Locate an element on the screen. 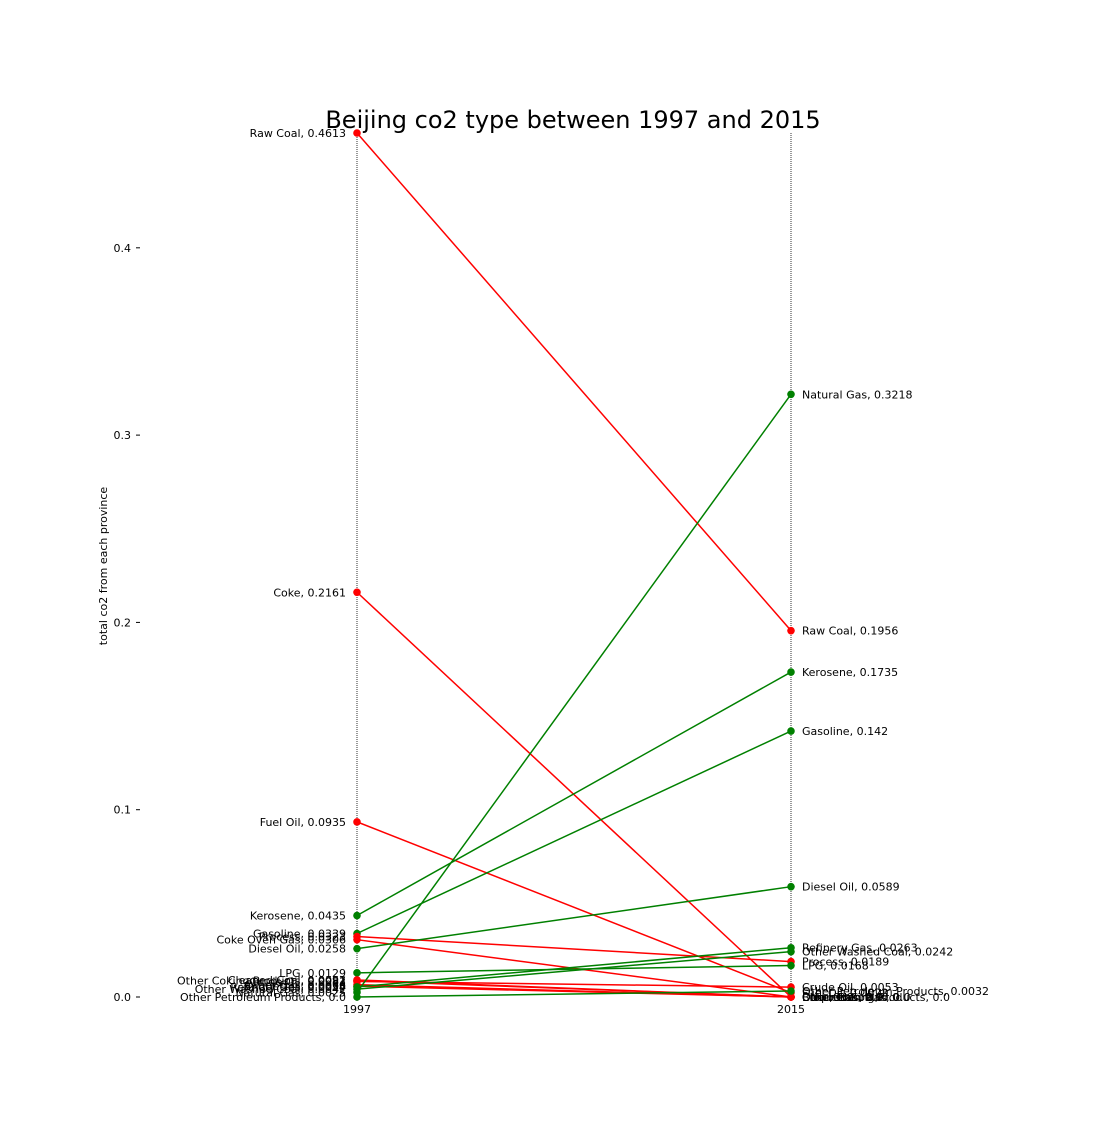  point-1997-other-petroleum-products is located at coordinates (357, 997).